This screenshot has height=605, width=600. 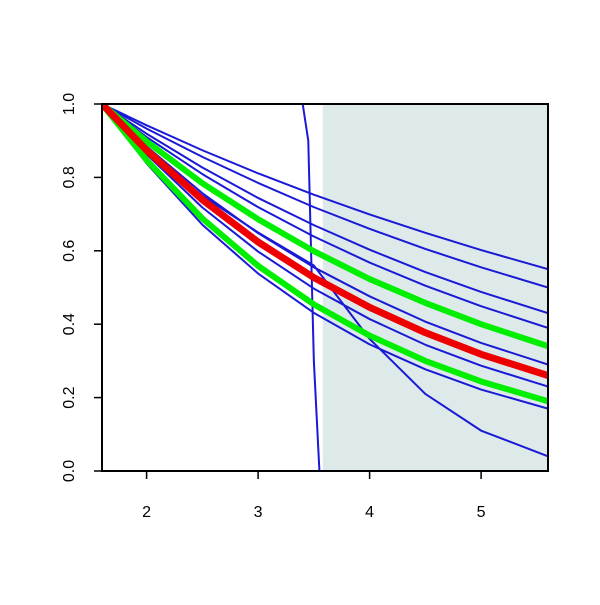 What do you see at coordinates (69, 324) in the screenshot?
I see `y-tick-label: 0.4` at bounding box center [69, 324].